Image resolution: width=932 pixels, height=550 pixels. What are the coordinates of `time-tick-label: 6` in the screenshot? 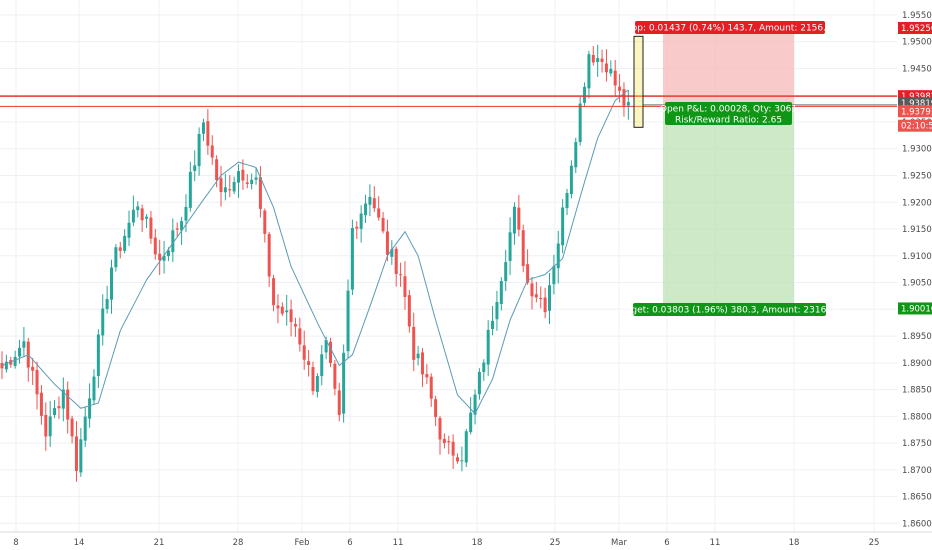 It's located at (666, 543).